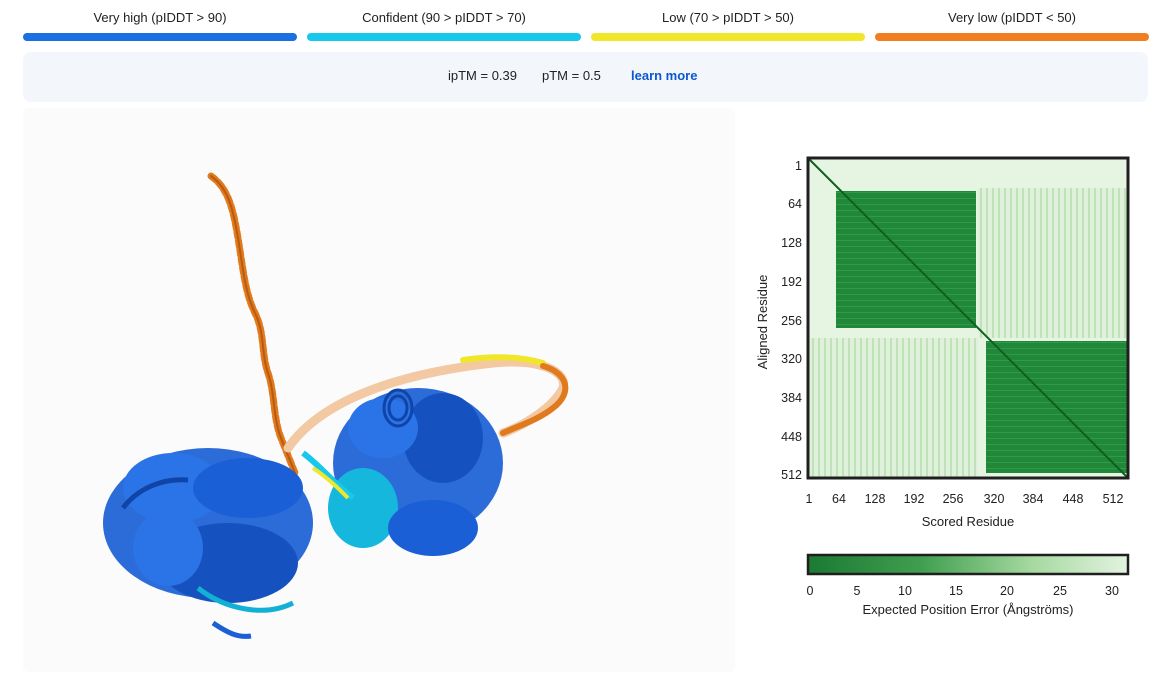 The height and width of the screenshot is (691, 1152). I want to click on y-axis-title: Aligned Residue, so click(762, 322).